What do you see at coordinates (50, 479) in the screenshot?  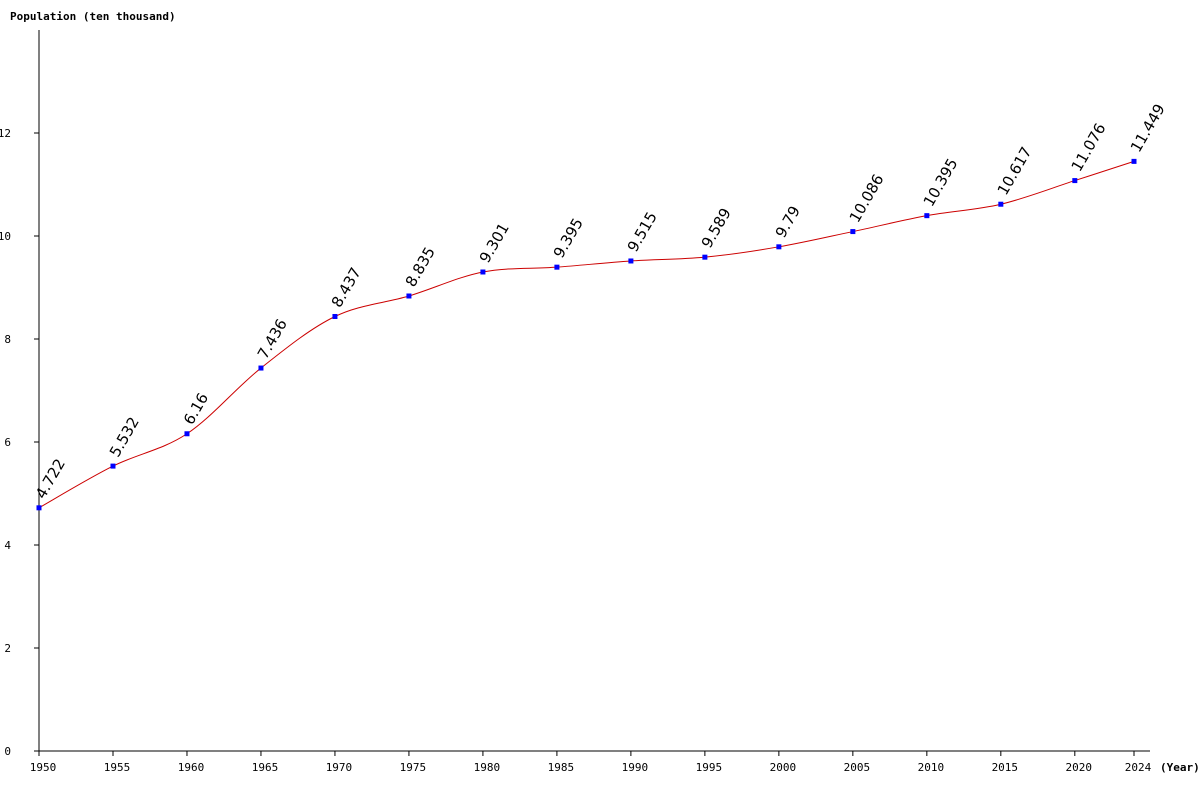 I see `data-label: 4.722` at bounding box center [50, 479].